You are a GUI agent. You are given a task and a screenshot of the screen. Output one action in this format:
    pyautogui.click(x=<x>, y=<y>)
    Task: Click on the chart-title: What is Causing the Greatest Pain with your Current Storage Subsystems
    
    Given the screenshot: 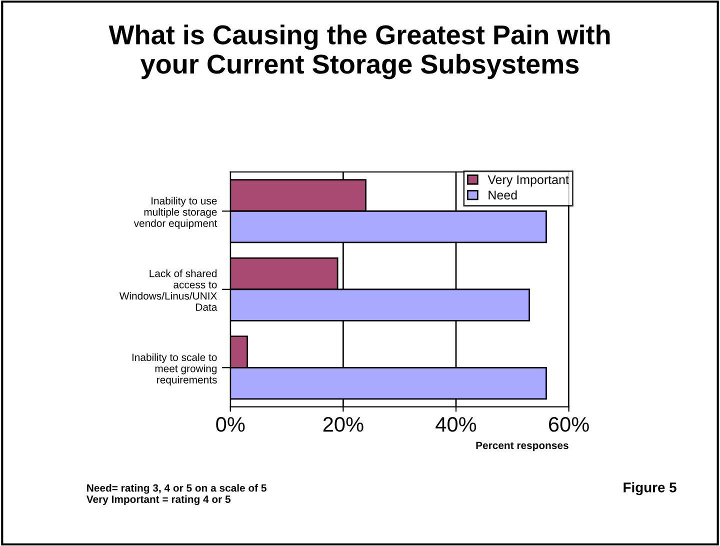 What is the action you would take?
    pyautogui.click(x=359, y=52)
    